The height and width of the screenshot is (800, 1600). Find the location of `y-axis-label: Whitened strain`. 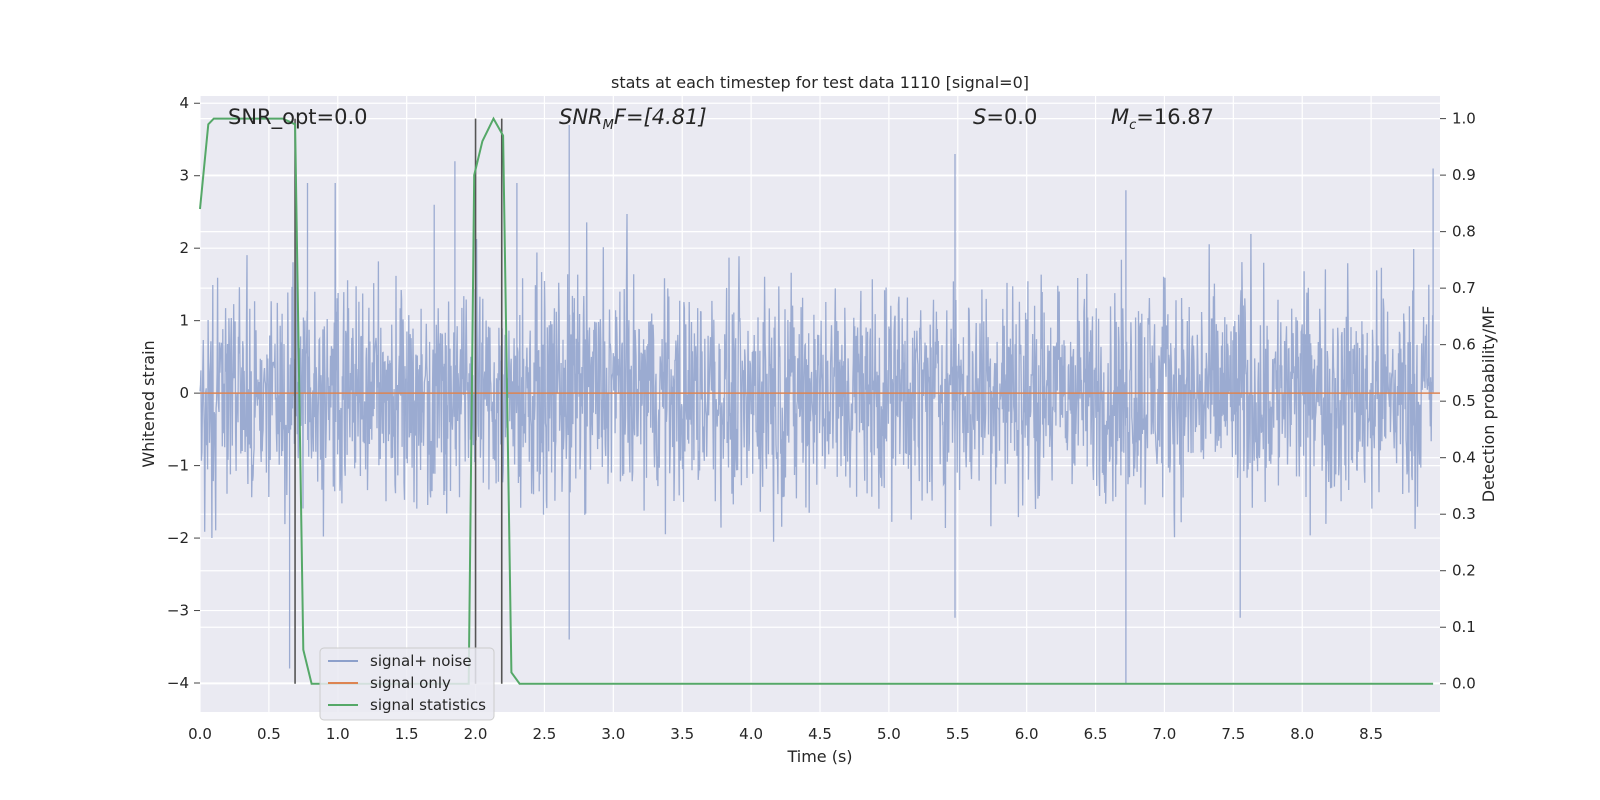

y-axis-label: Whitened strain is located at coordinates (148, 403).